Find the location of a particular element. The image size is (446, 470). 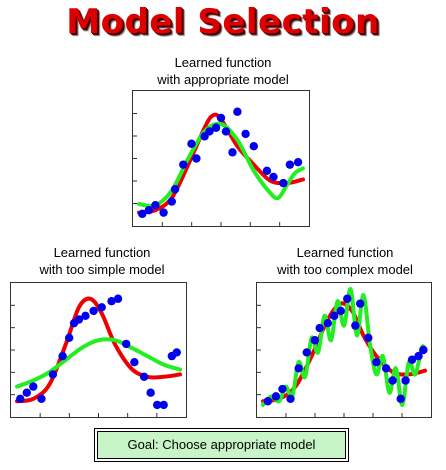

plot-too-simple-model is located at coordinates (98, 350).